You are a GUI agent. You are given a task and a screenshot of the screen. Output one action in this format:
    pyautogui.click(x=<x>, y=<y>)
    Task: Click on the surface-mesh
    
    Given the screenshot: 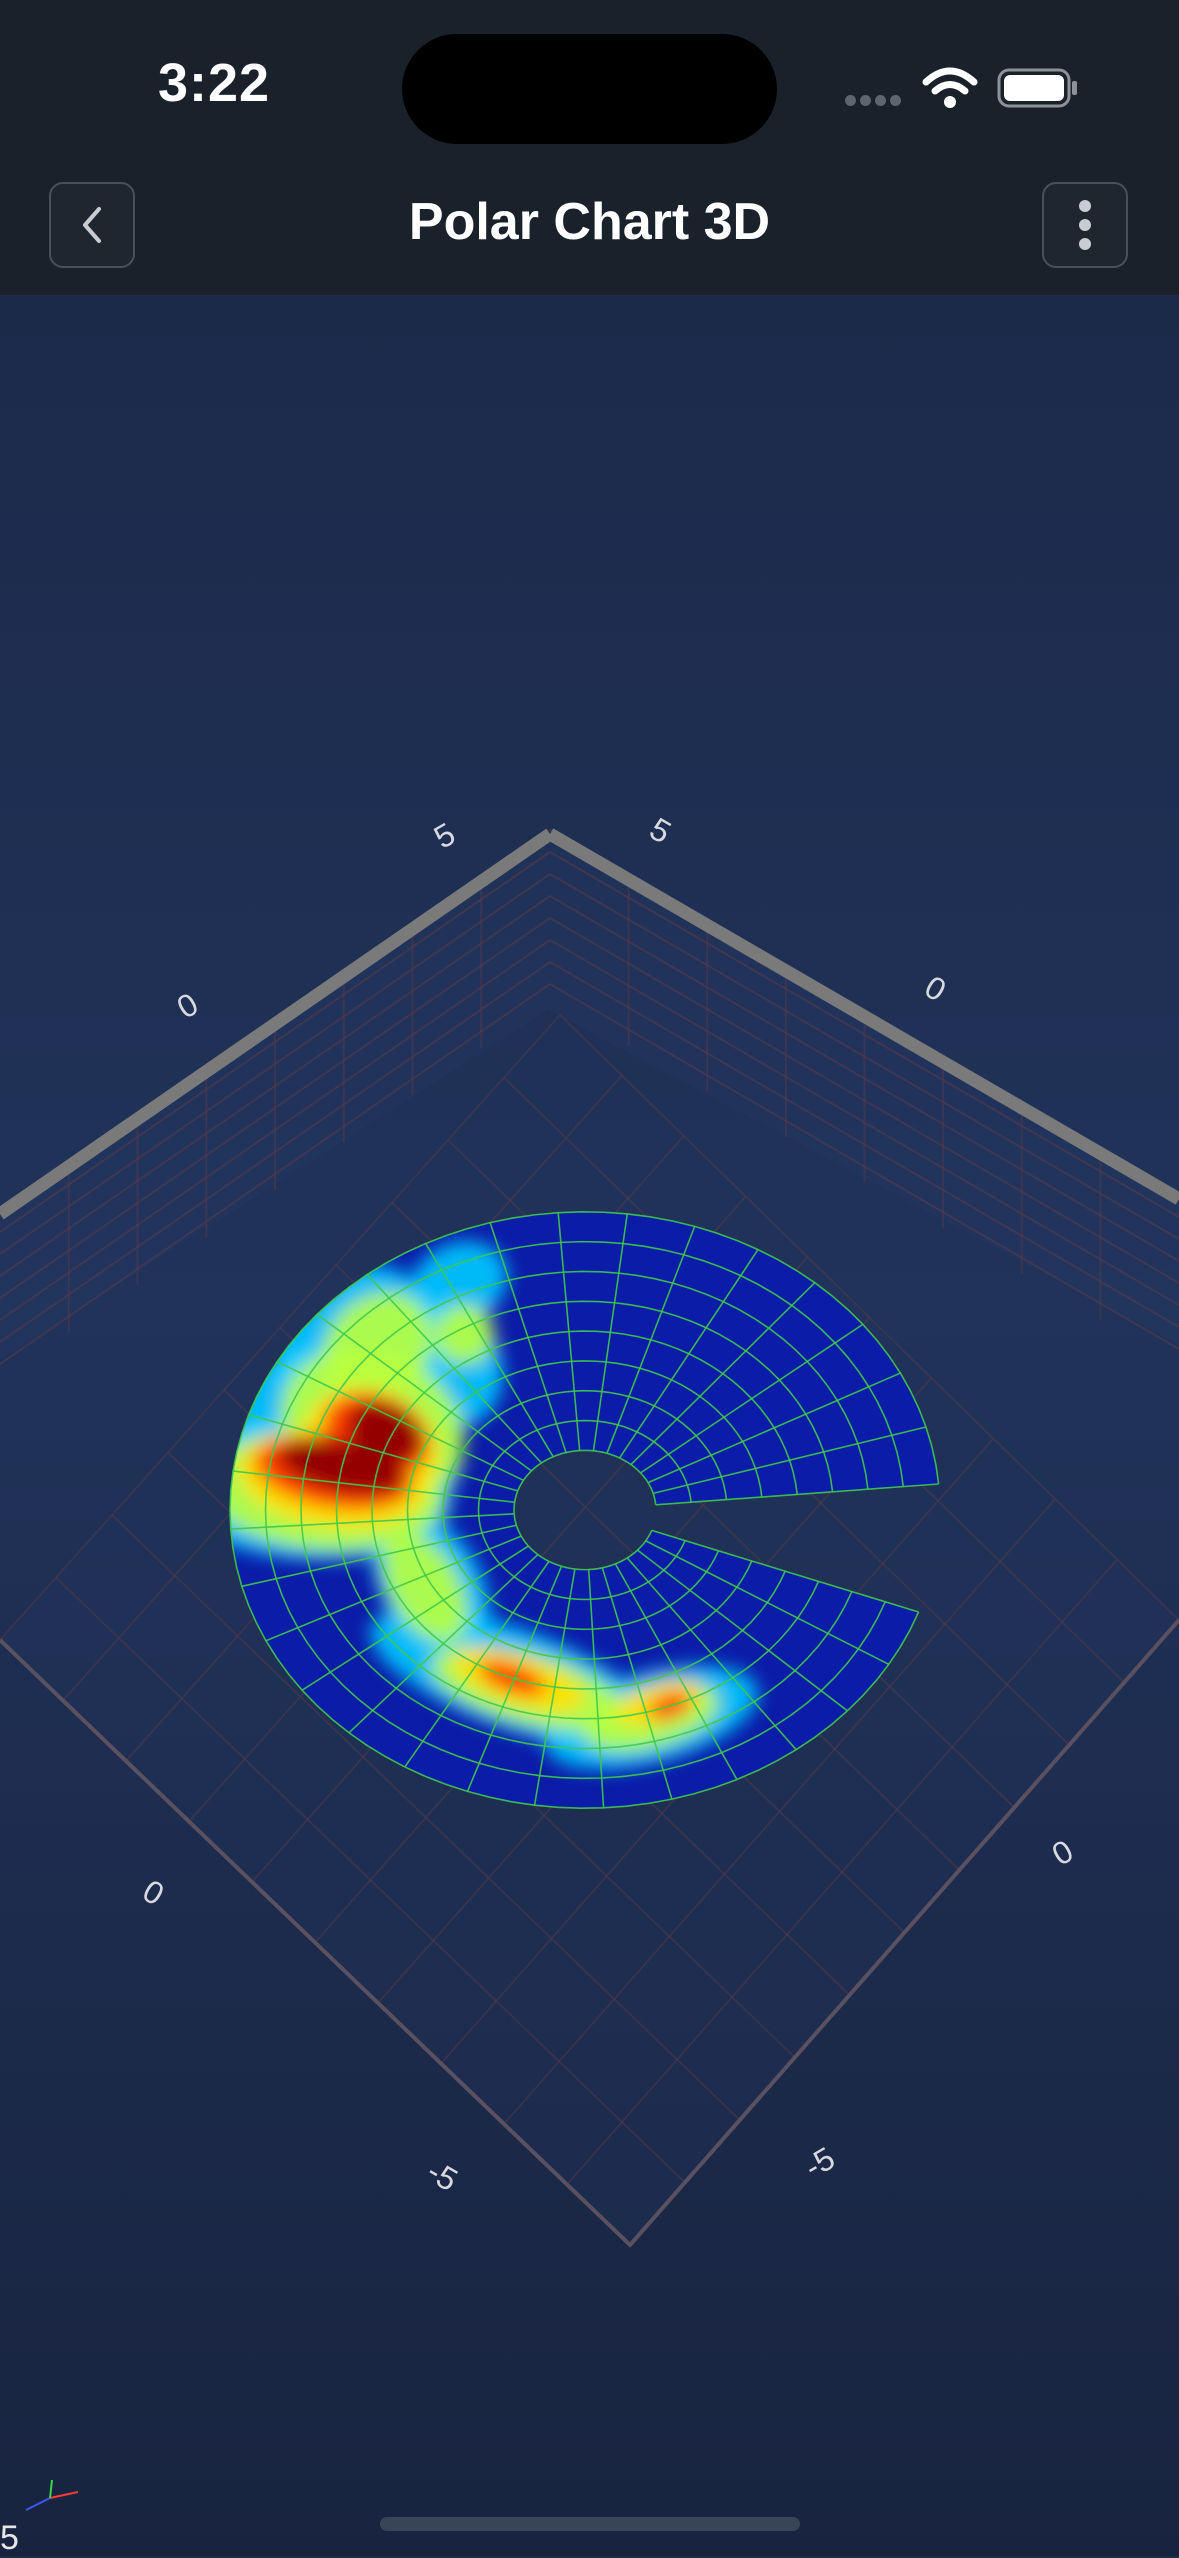 What is the action you would take?
    pyautogui.click(x=584, y=1510)
    